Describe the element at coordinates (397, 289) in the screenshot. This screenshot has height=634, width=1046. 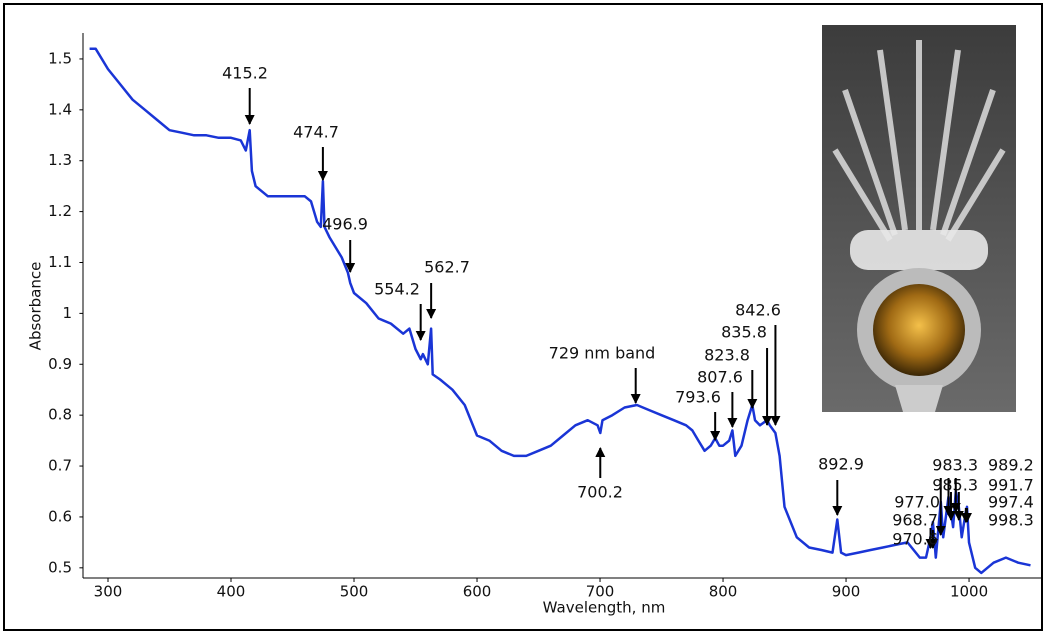
I see `annotation-label: 554.2` at that location.